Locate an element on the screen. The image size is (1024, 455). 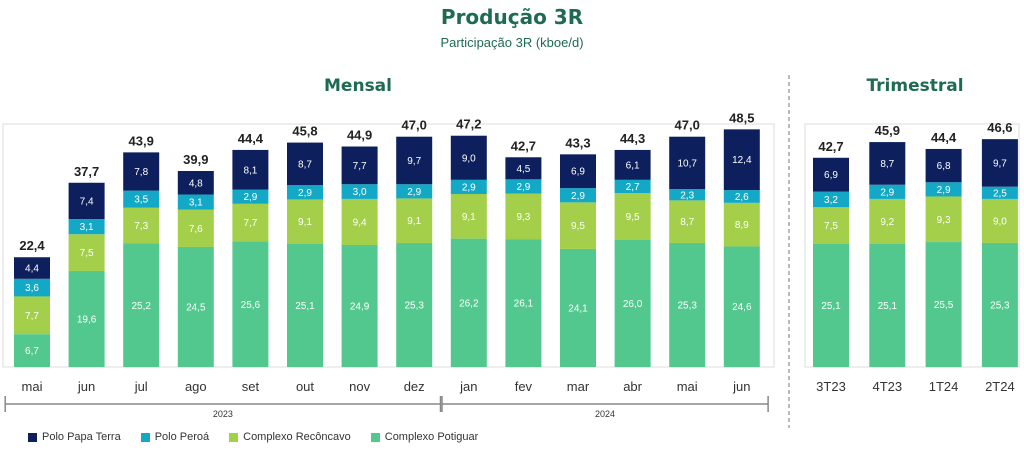
quarterly-data-label: 25,5 is located at coordinates (944, 305).